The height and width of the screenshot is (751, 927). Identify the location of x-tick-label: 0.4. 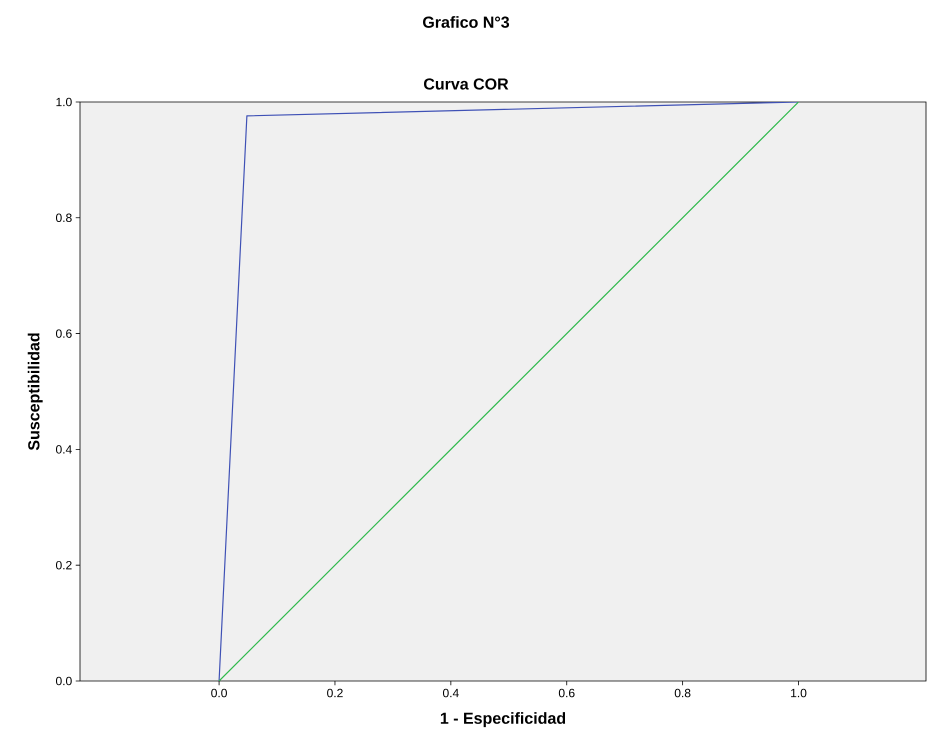
(450, 693).